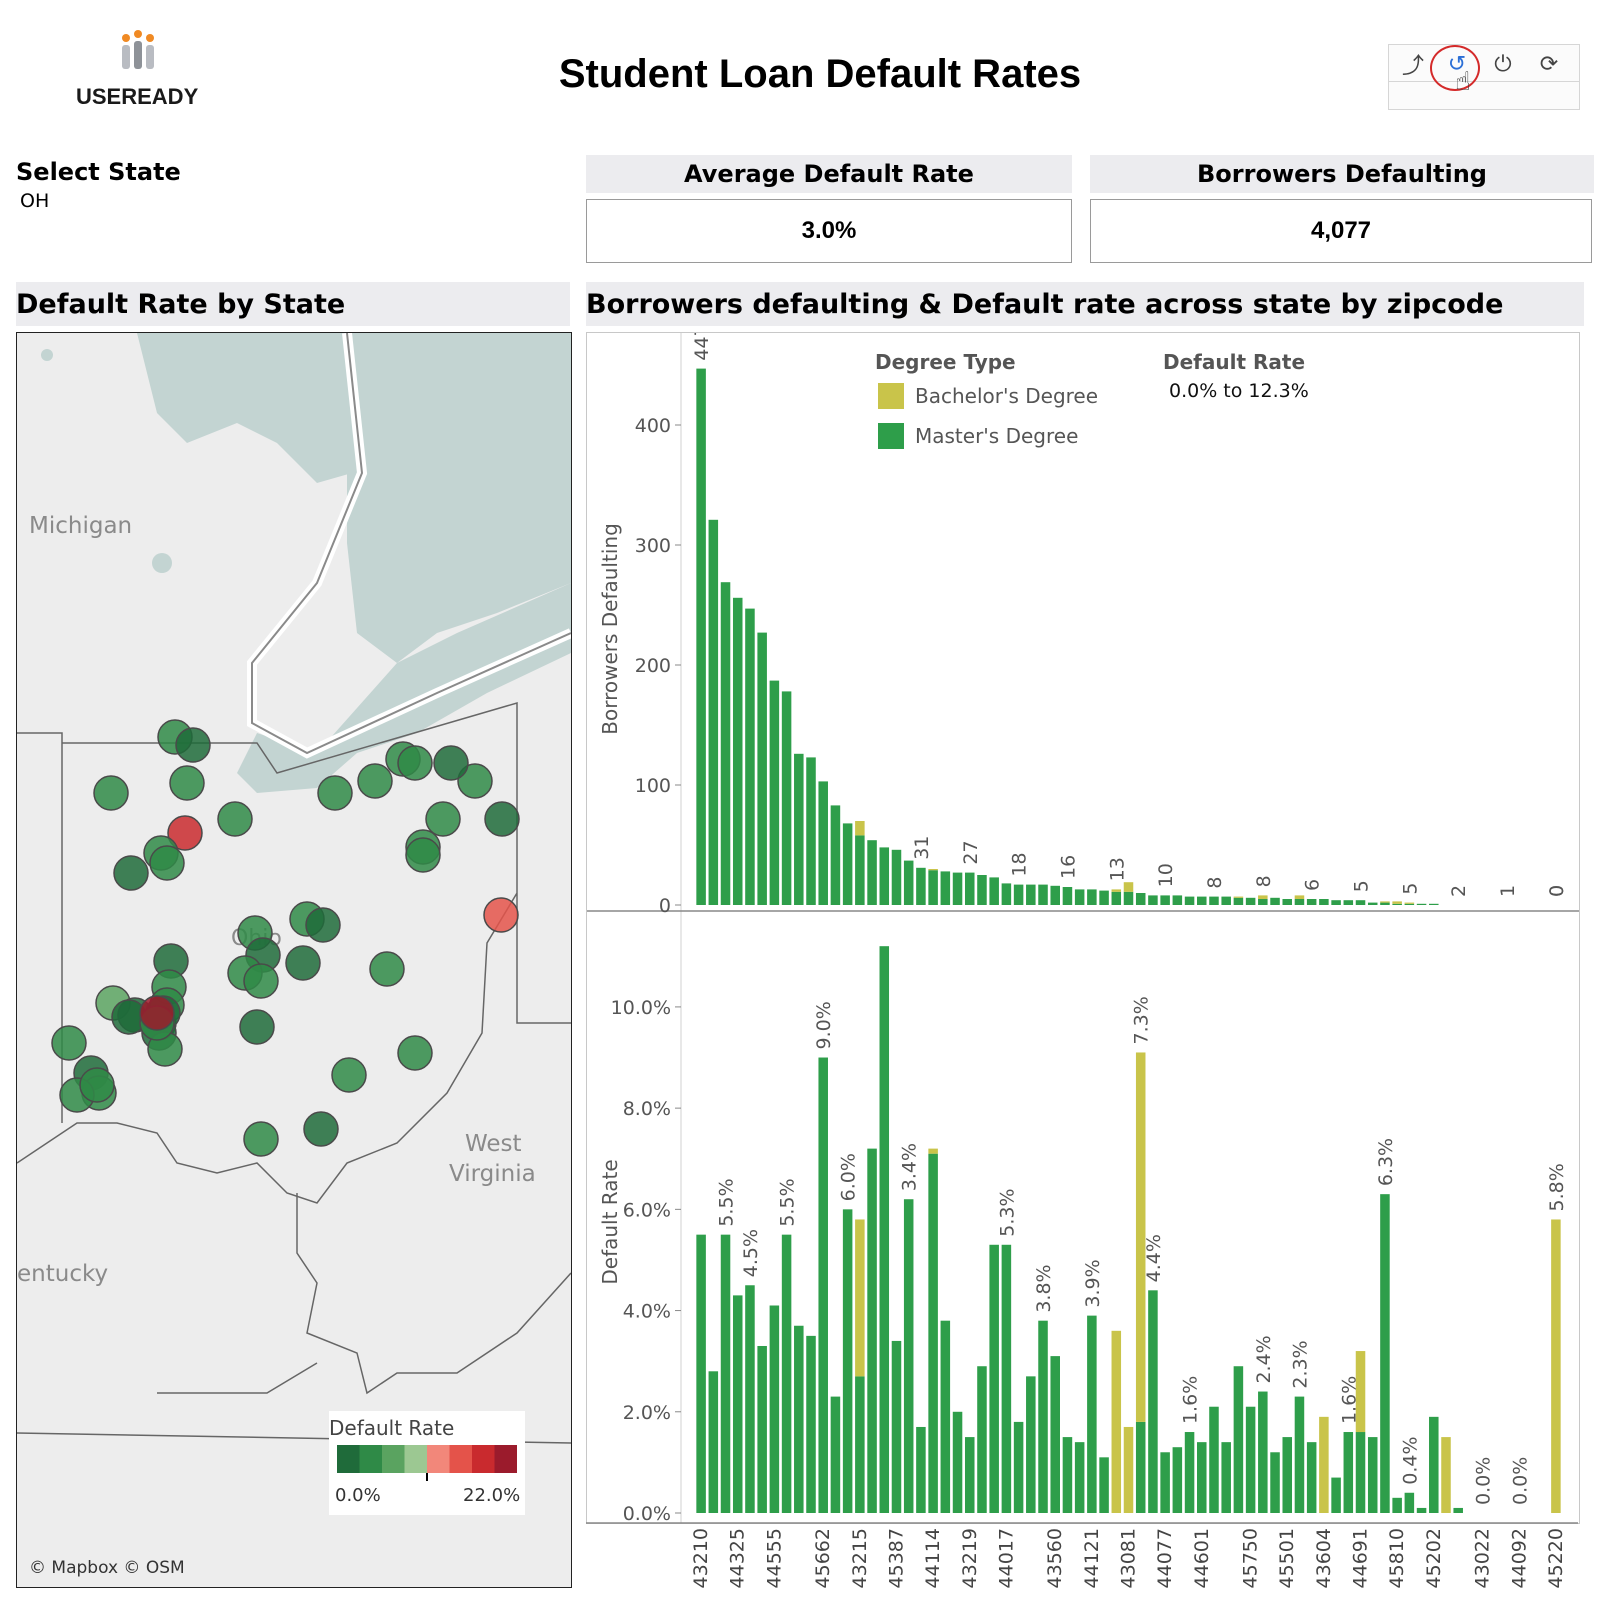 The width and height of the screenshot is (1598, 1598). I want to click on share-icon: ⤴, so click(1412, 66).